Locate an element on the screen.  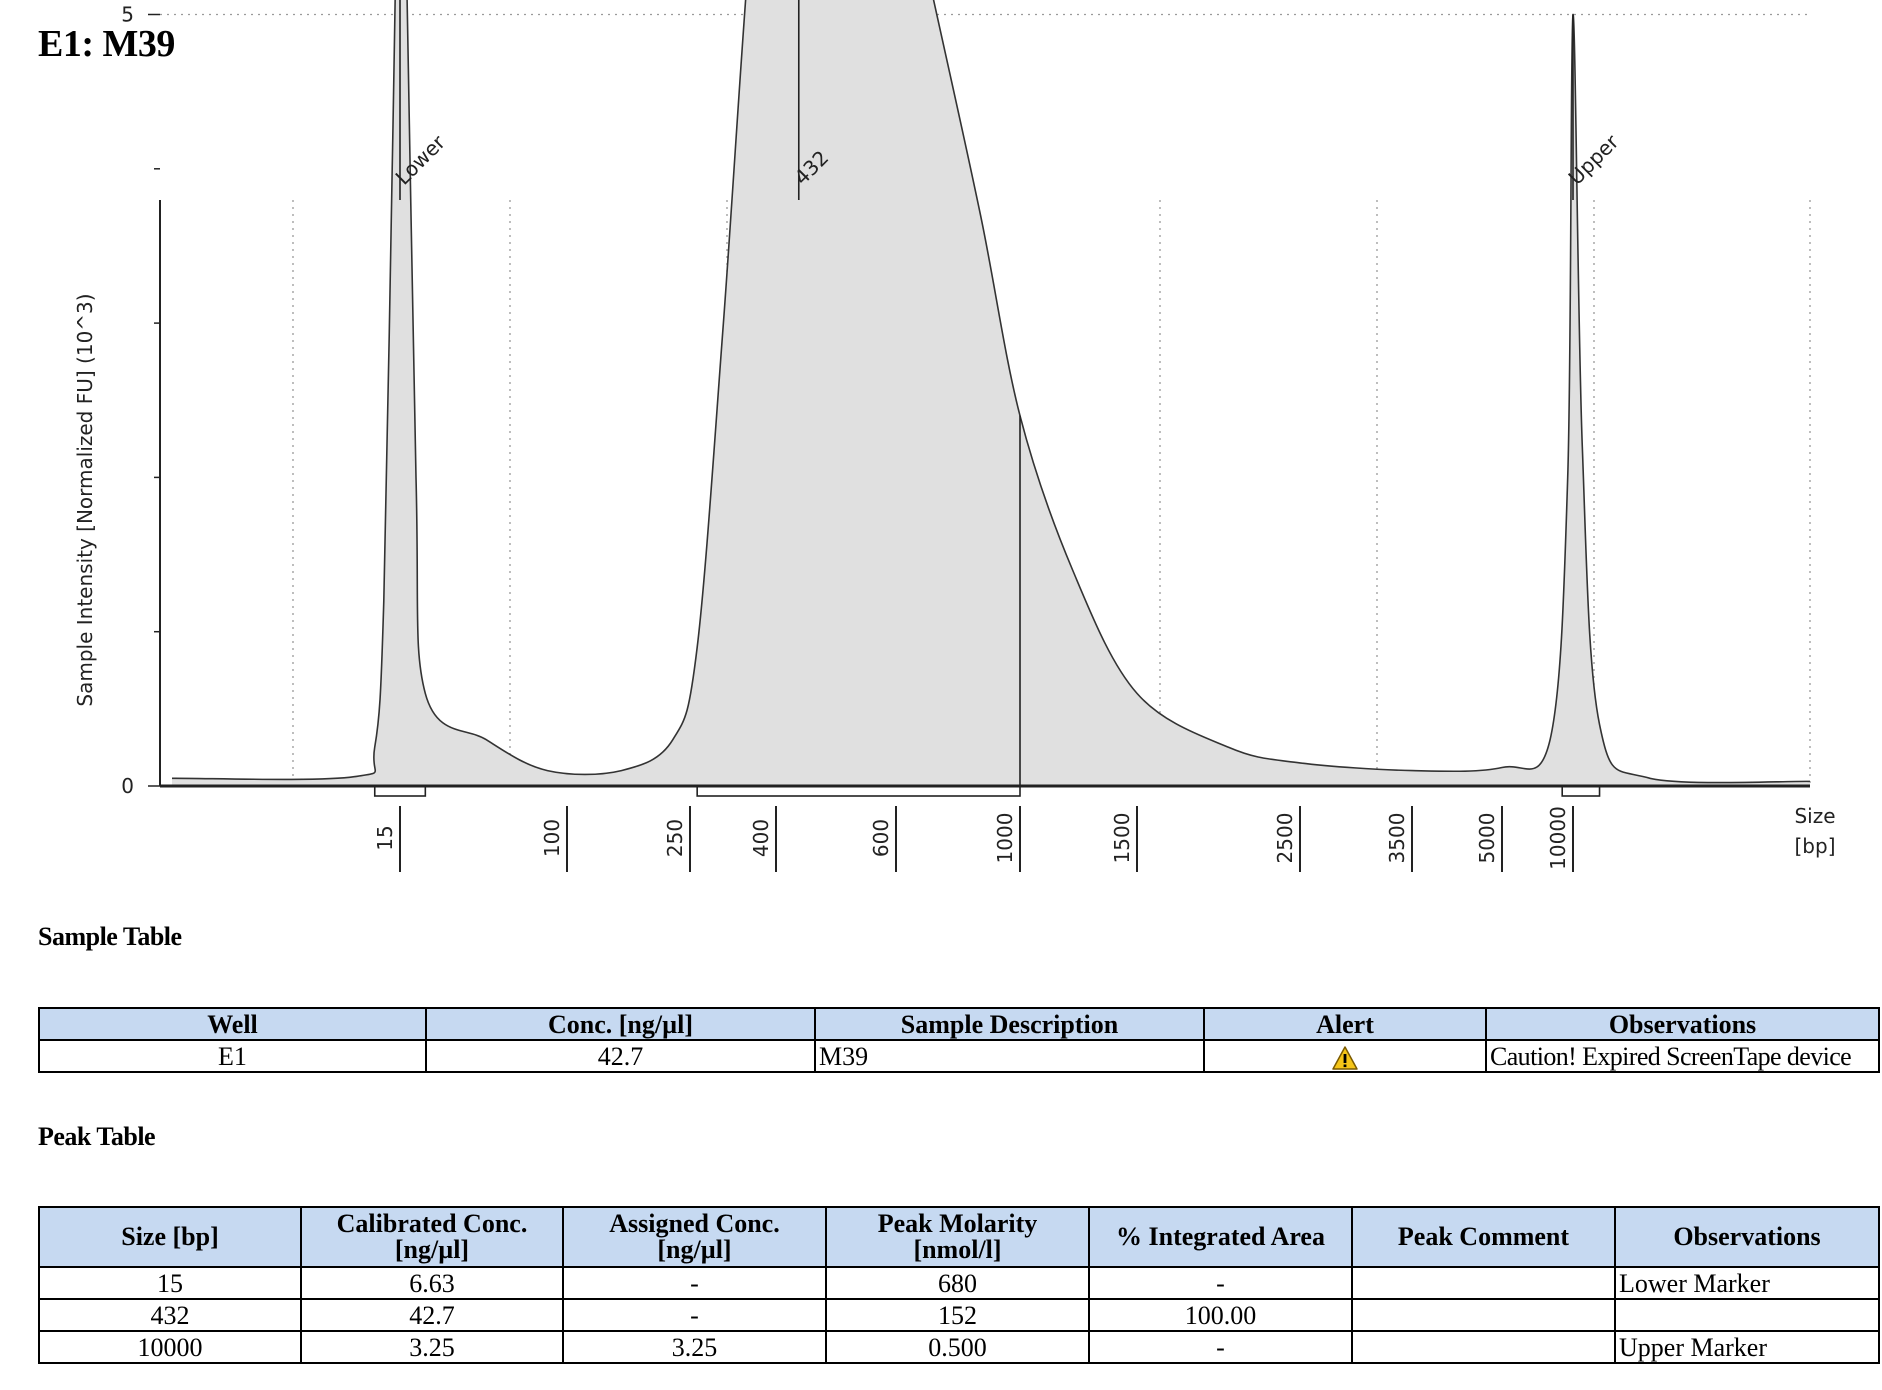
y-tick-label: 5 is located at coordinates (127, 15).